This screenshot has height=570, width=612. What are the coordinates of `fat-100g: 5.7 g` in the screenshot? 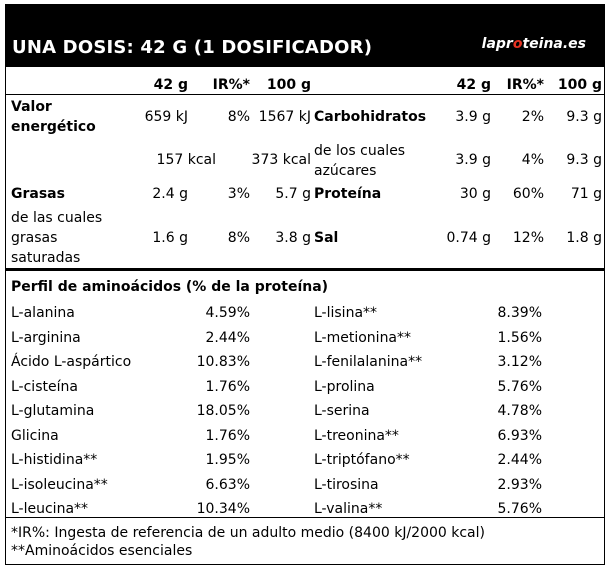 It's located at (293, 194).